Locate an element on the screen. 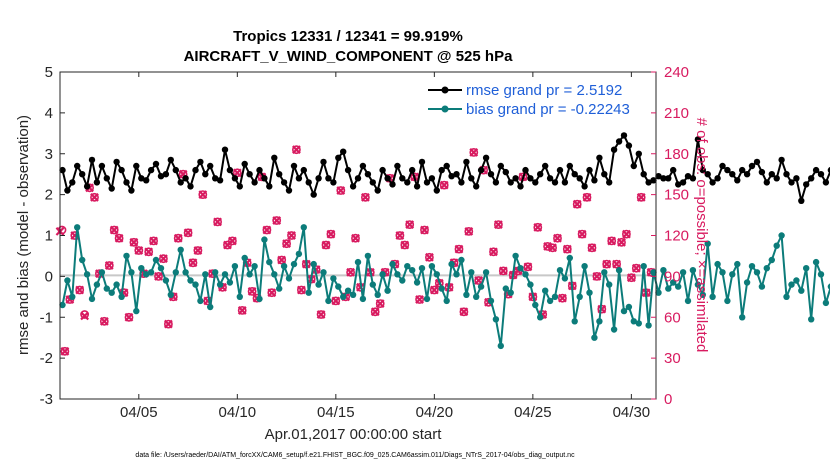 The image size is (830, 470). x-tick-label: 04/25 is located at coordinates (533, 412).